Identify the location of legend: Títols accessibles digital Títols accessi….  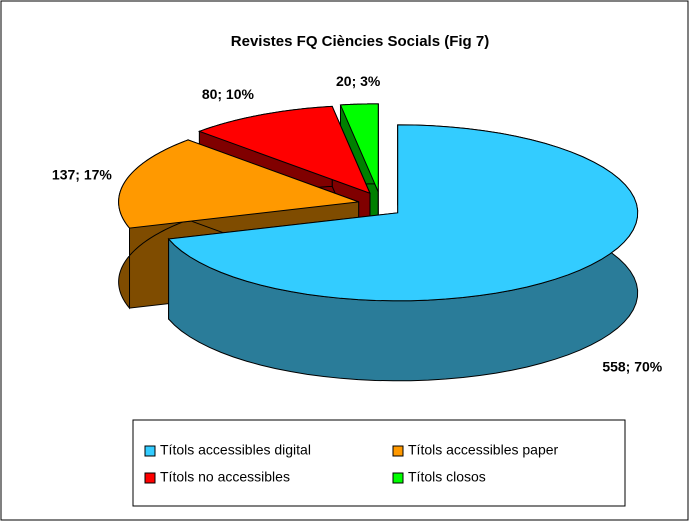
(351, 463).